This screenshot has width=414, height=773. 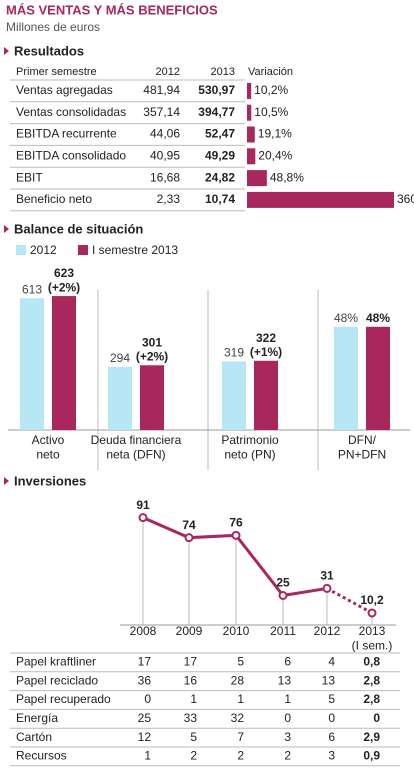 What do you see at coordinates (161, 112) in the screenshot?
I see `cell: 357,14` at bounding box center [161, 112].